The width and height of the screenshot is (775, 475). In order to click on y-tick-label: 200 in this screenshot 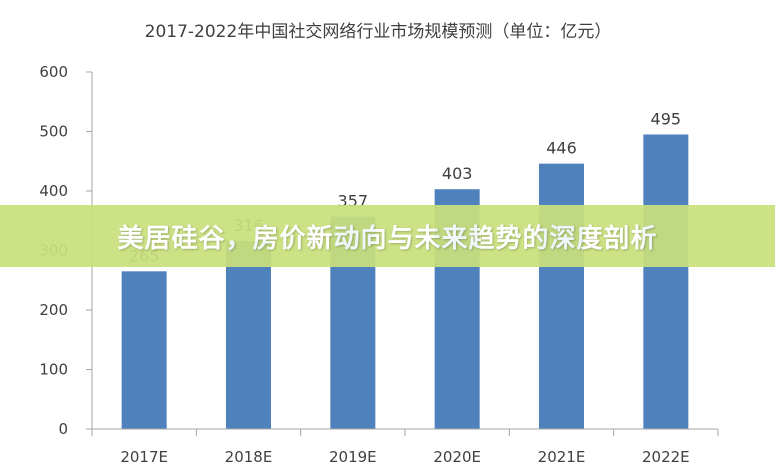, I will do `click(53, 310)`.